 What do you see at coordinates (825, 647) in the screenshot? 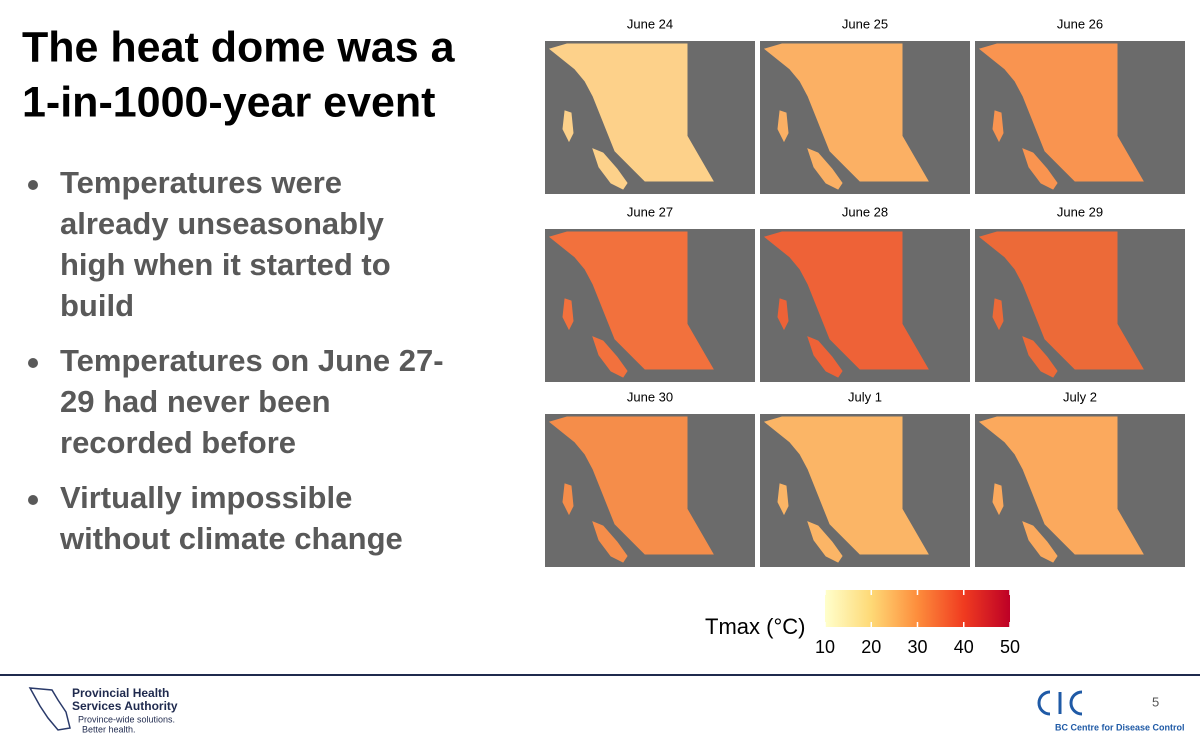
I see `colorbar-tick-label: 10` at bounding box center [825, 647].